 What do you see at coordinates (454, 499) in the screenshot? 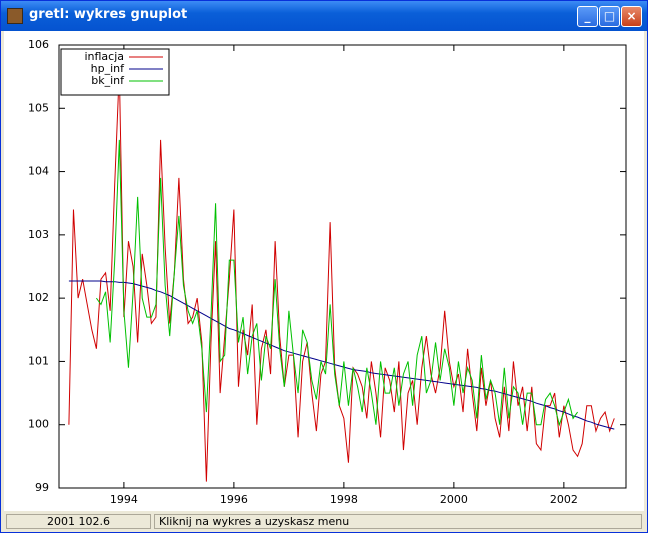
I see `x-tick-label: 2000` at bounding box center [454, 499].